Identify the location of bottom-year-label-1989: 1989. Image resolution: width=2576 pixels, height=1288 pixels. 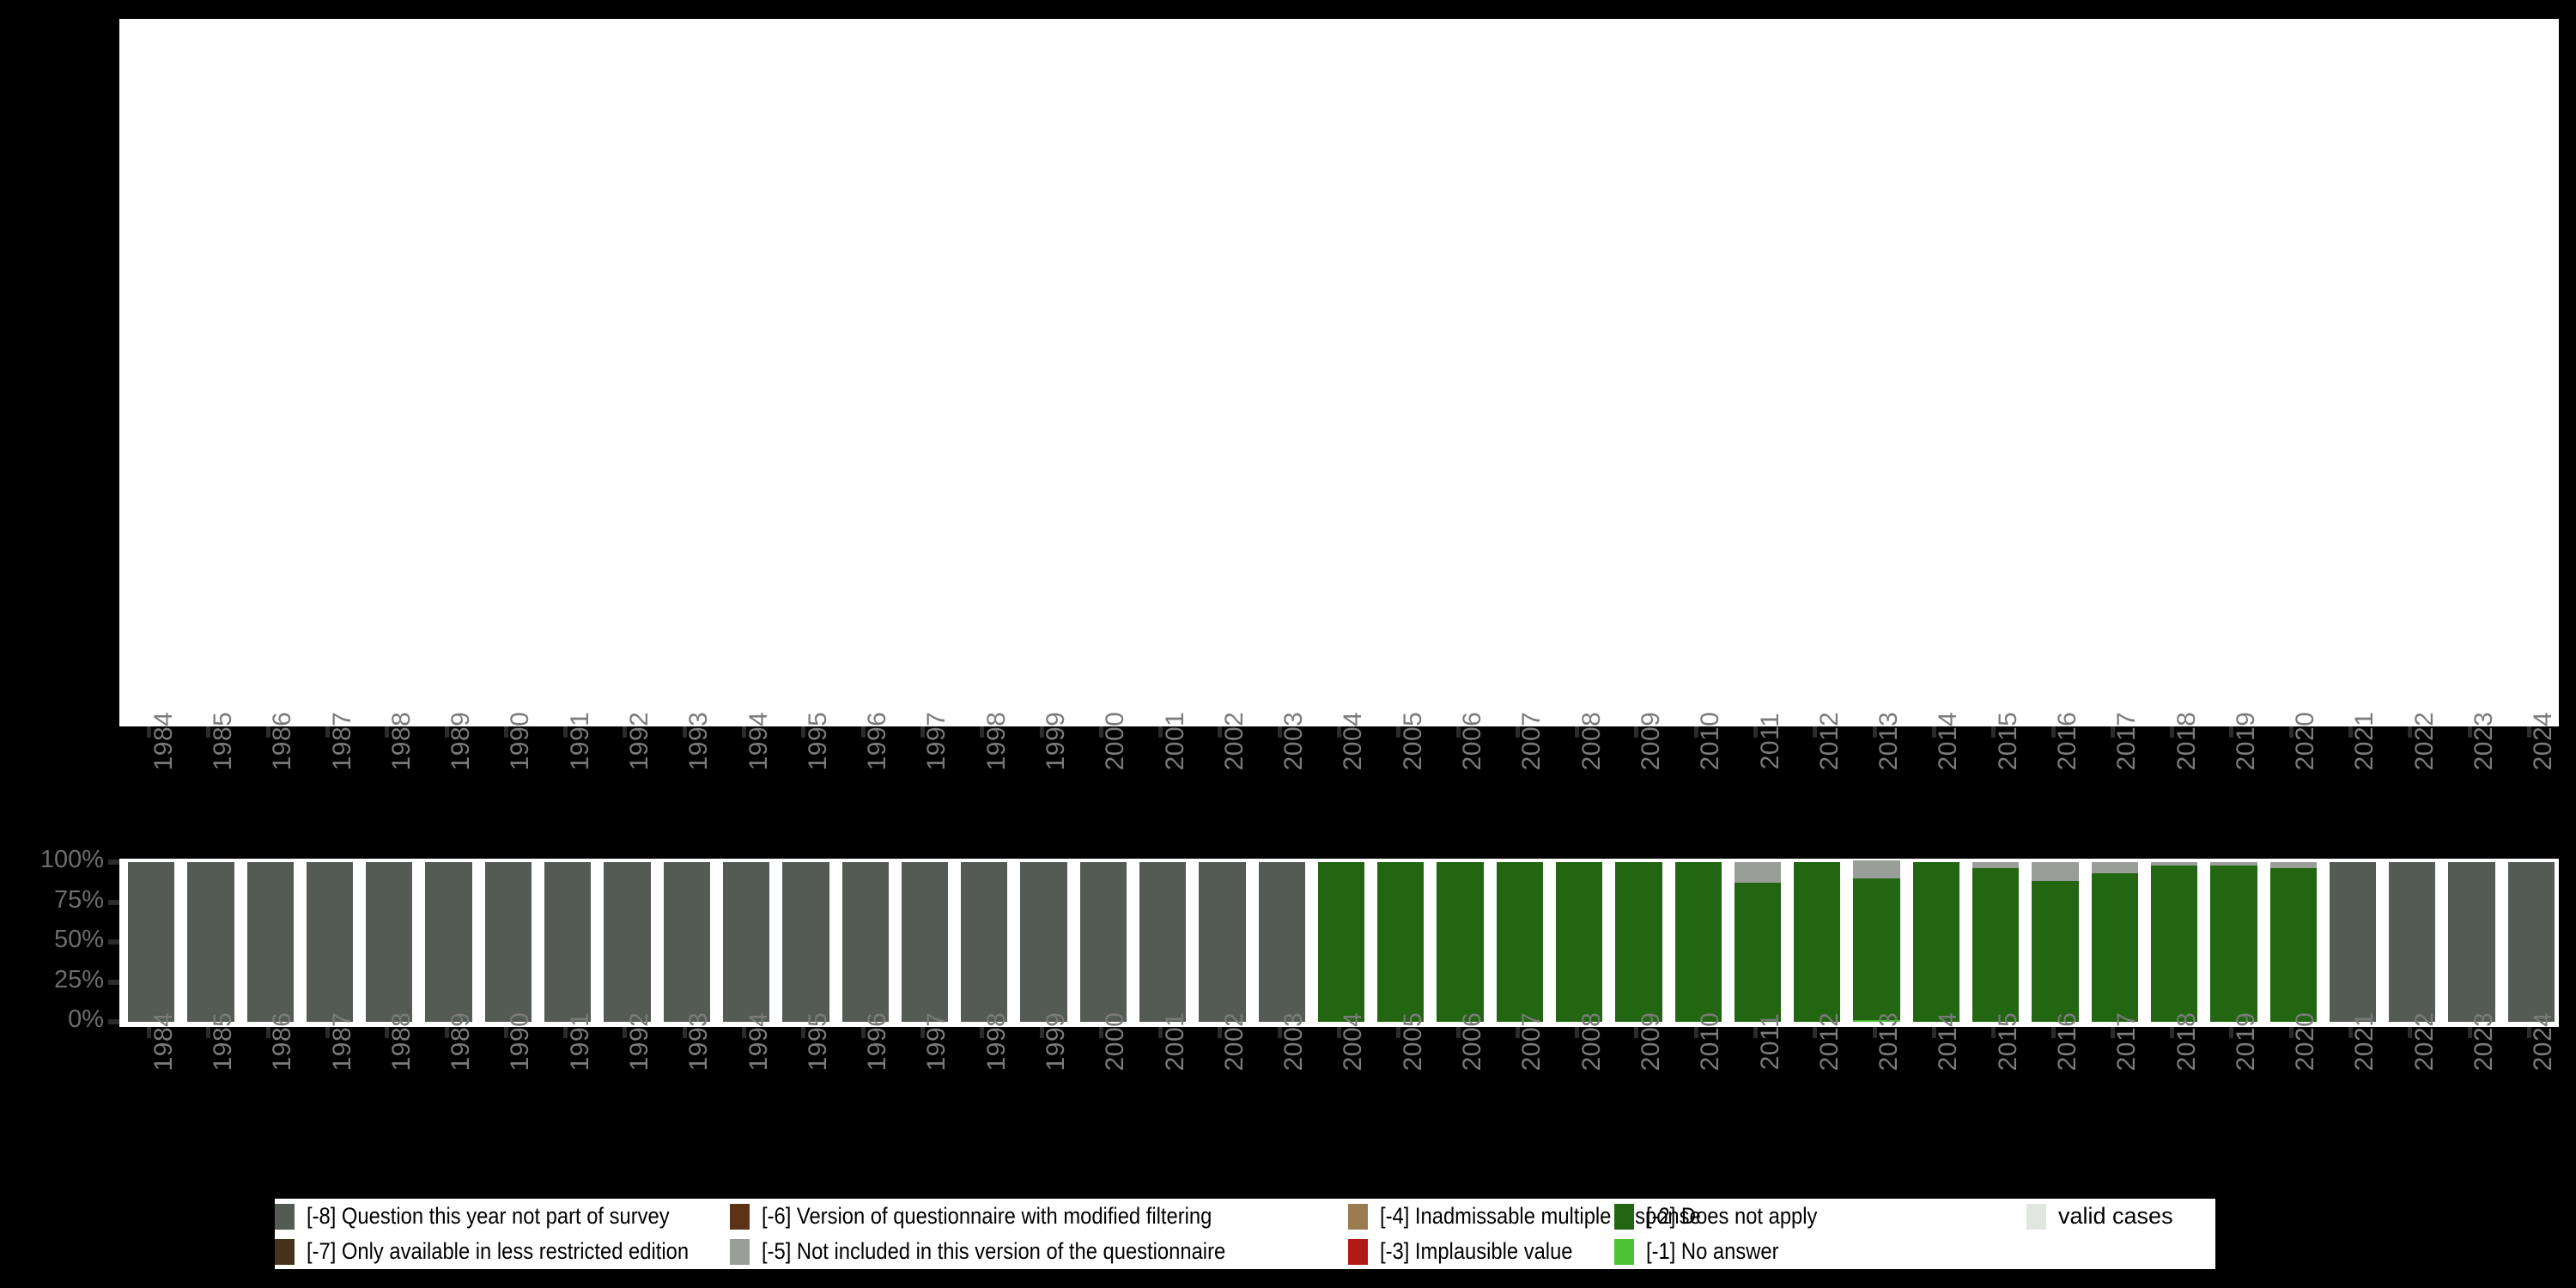
(461, 1042).